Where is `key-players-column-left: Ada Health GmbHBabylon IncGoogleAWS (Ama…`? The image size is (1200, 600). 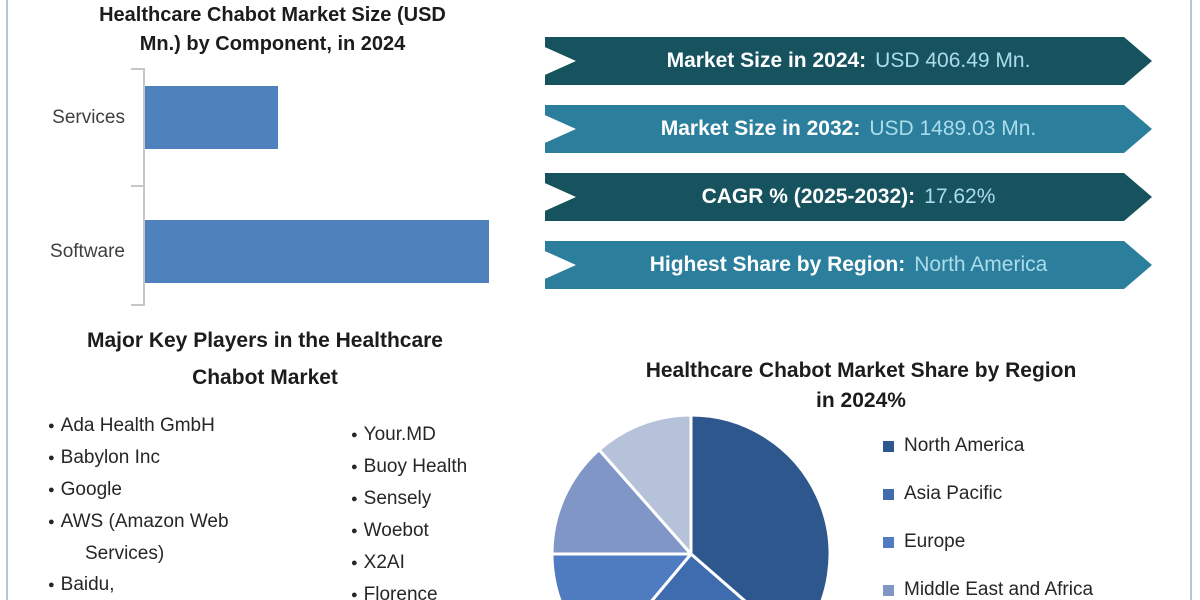 key-players-column-left: Ada Health GmbHBabylon IncGoogleAWS (Ama… is located at coordinates (180, 505).